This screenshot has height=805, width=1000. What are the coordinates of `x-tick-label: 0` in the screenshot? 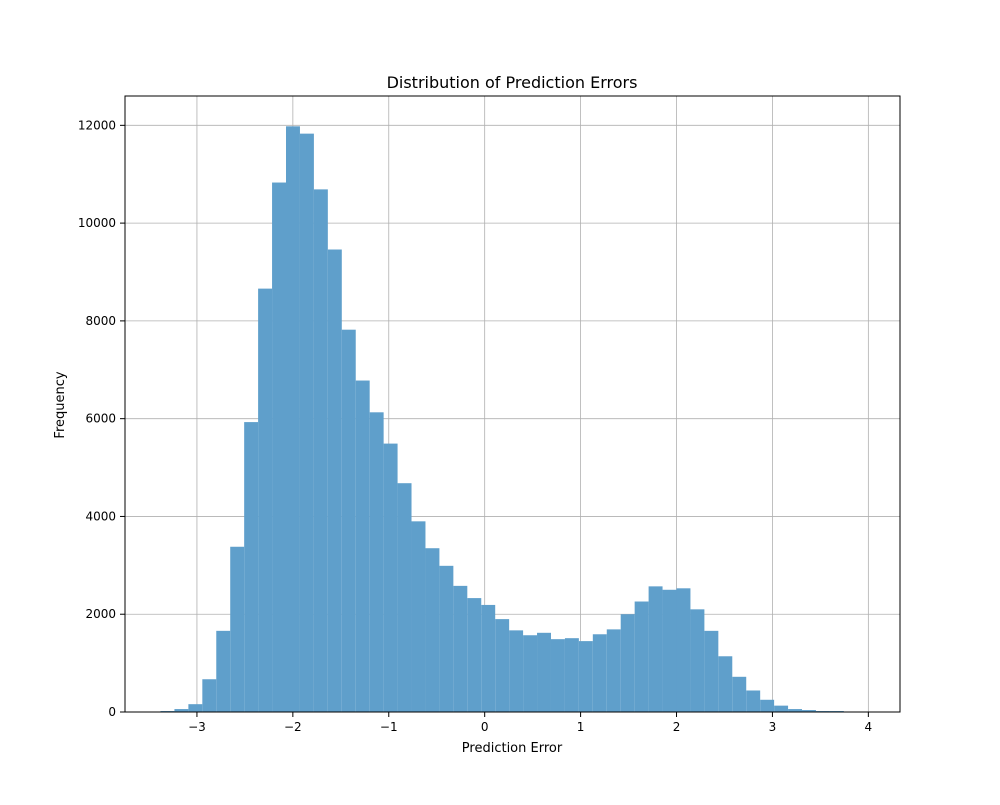 It's located at (485, 727).